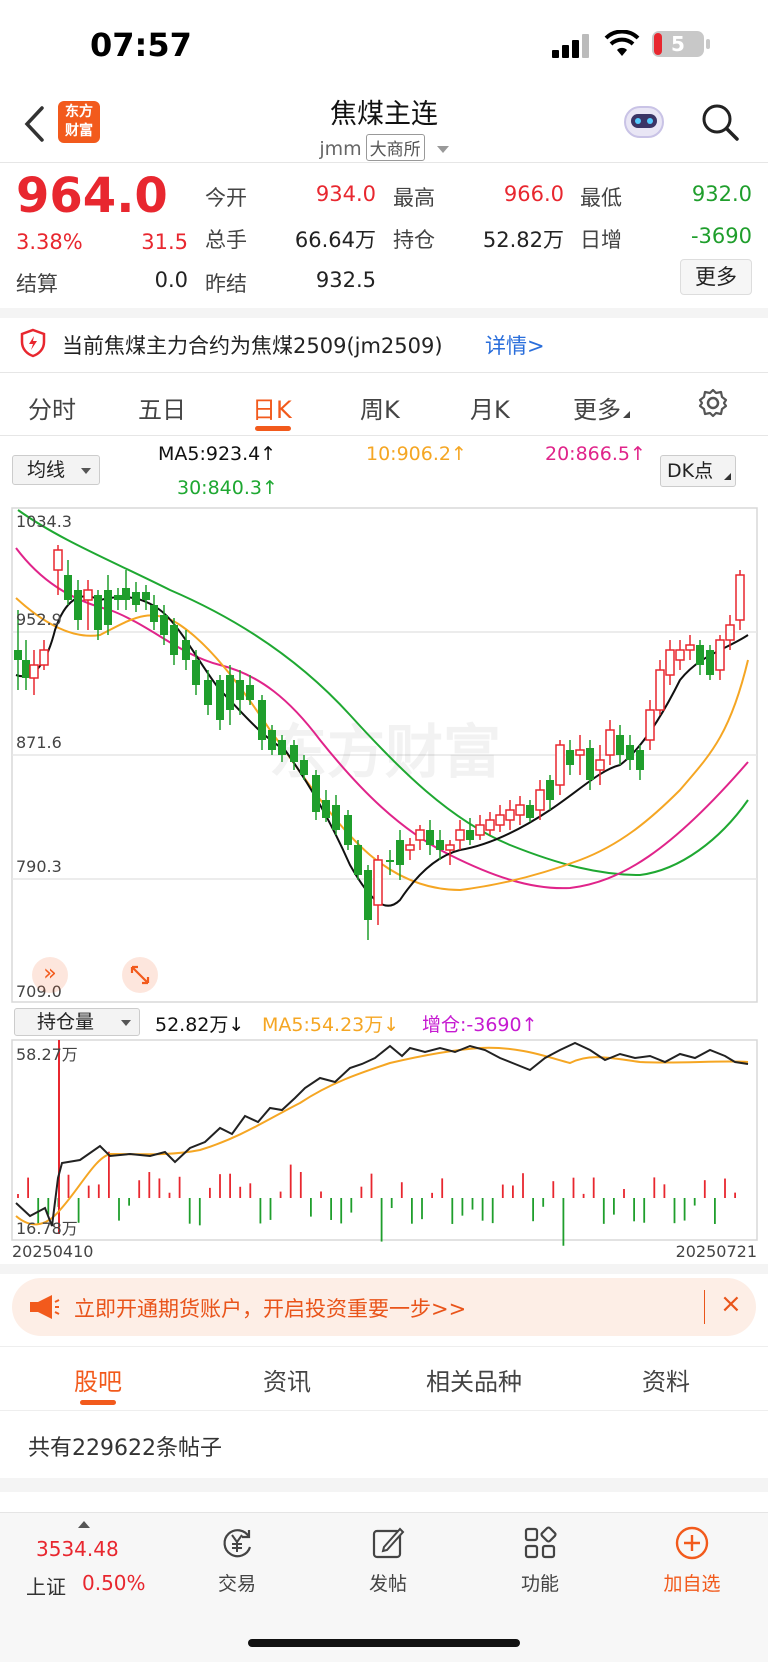  I want to click on banner-text: 立即开通期货账户，开启投资重要一步>>, so click(270, 1309).